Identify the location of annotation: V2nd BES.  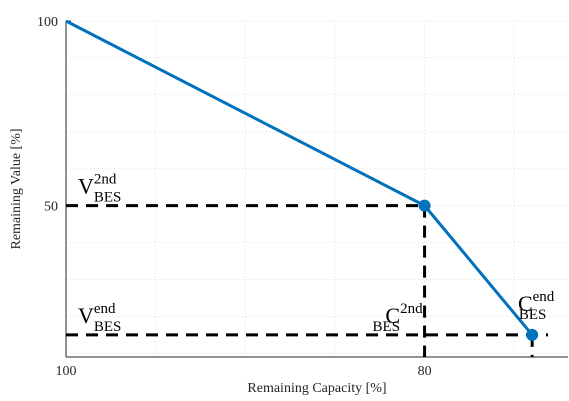
(99, 189).